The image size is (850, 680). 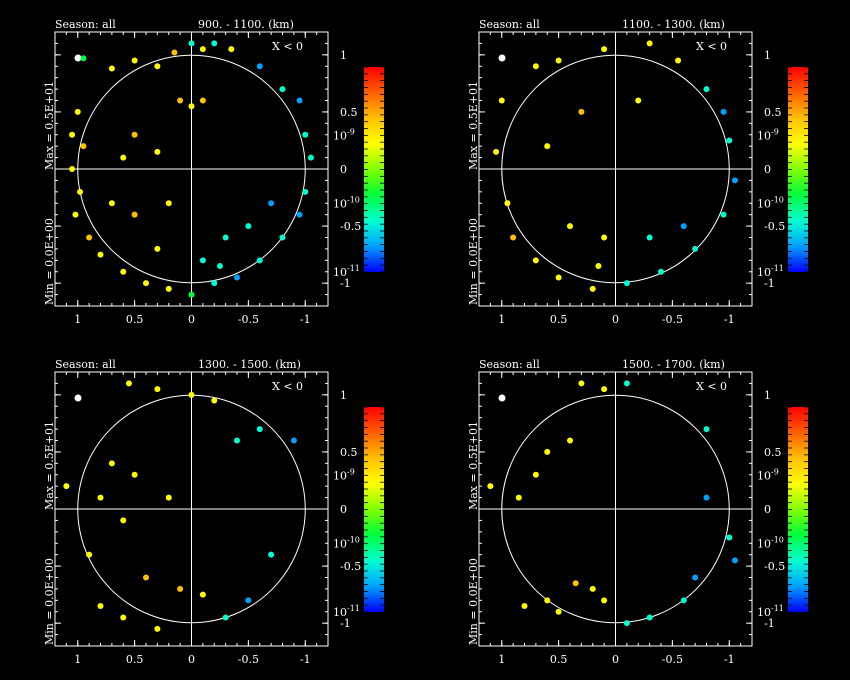 I want to click on x-tick-label: 0.5, so click(x=135, y=659).